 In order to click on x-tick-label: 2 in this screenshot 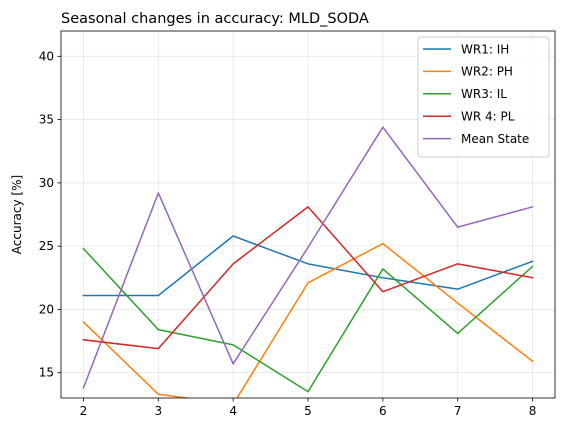, I will do `click(84, 411)`.